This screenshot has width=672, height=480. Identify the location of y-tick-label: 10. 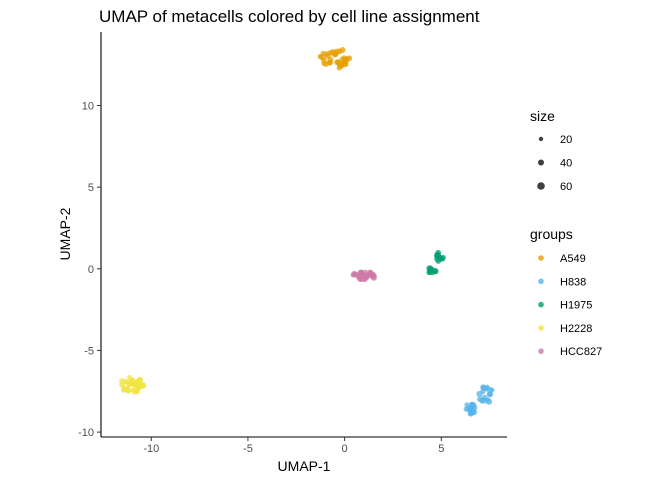
(88, 106).